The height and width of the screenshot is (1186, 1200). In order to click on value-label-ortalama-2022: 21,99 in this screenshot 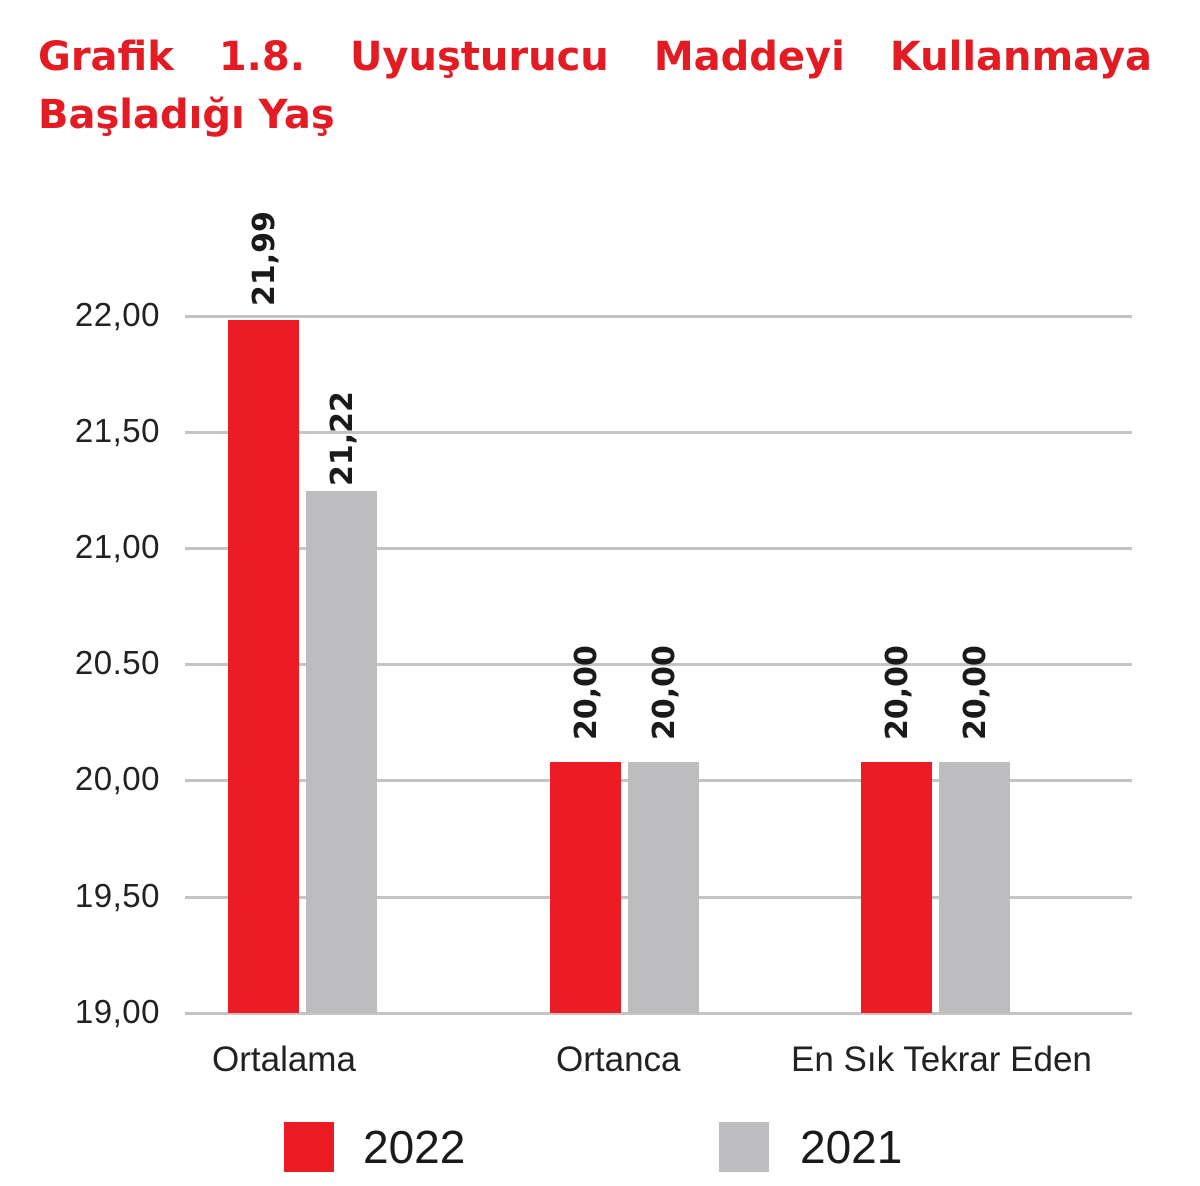, I will do `click(264, 258)`.